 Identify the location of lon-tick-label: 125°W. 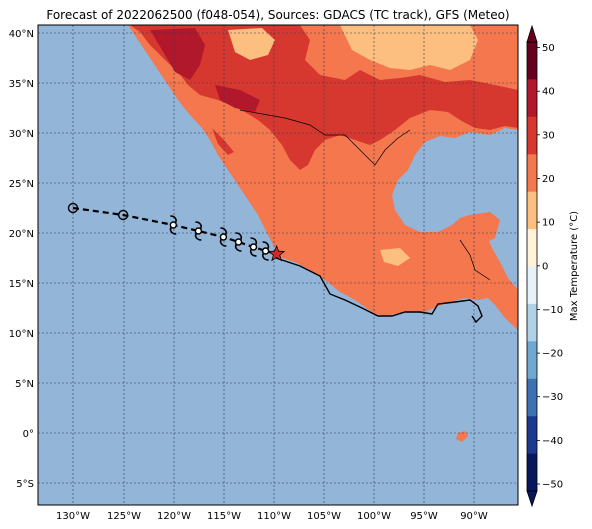
(124, 516).